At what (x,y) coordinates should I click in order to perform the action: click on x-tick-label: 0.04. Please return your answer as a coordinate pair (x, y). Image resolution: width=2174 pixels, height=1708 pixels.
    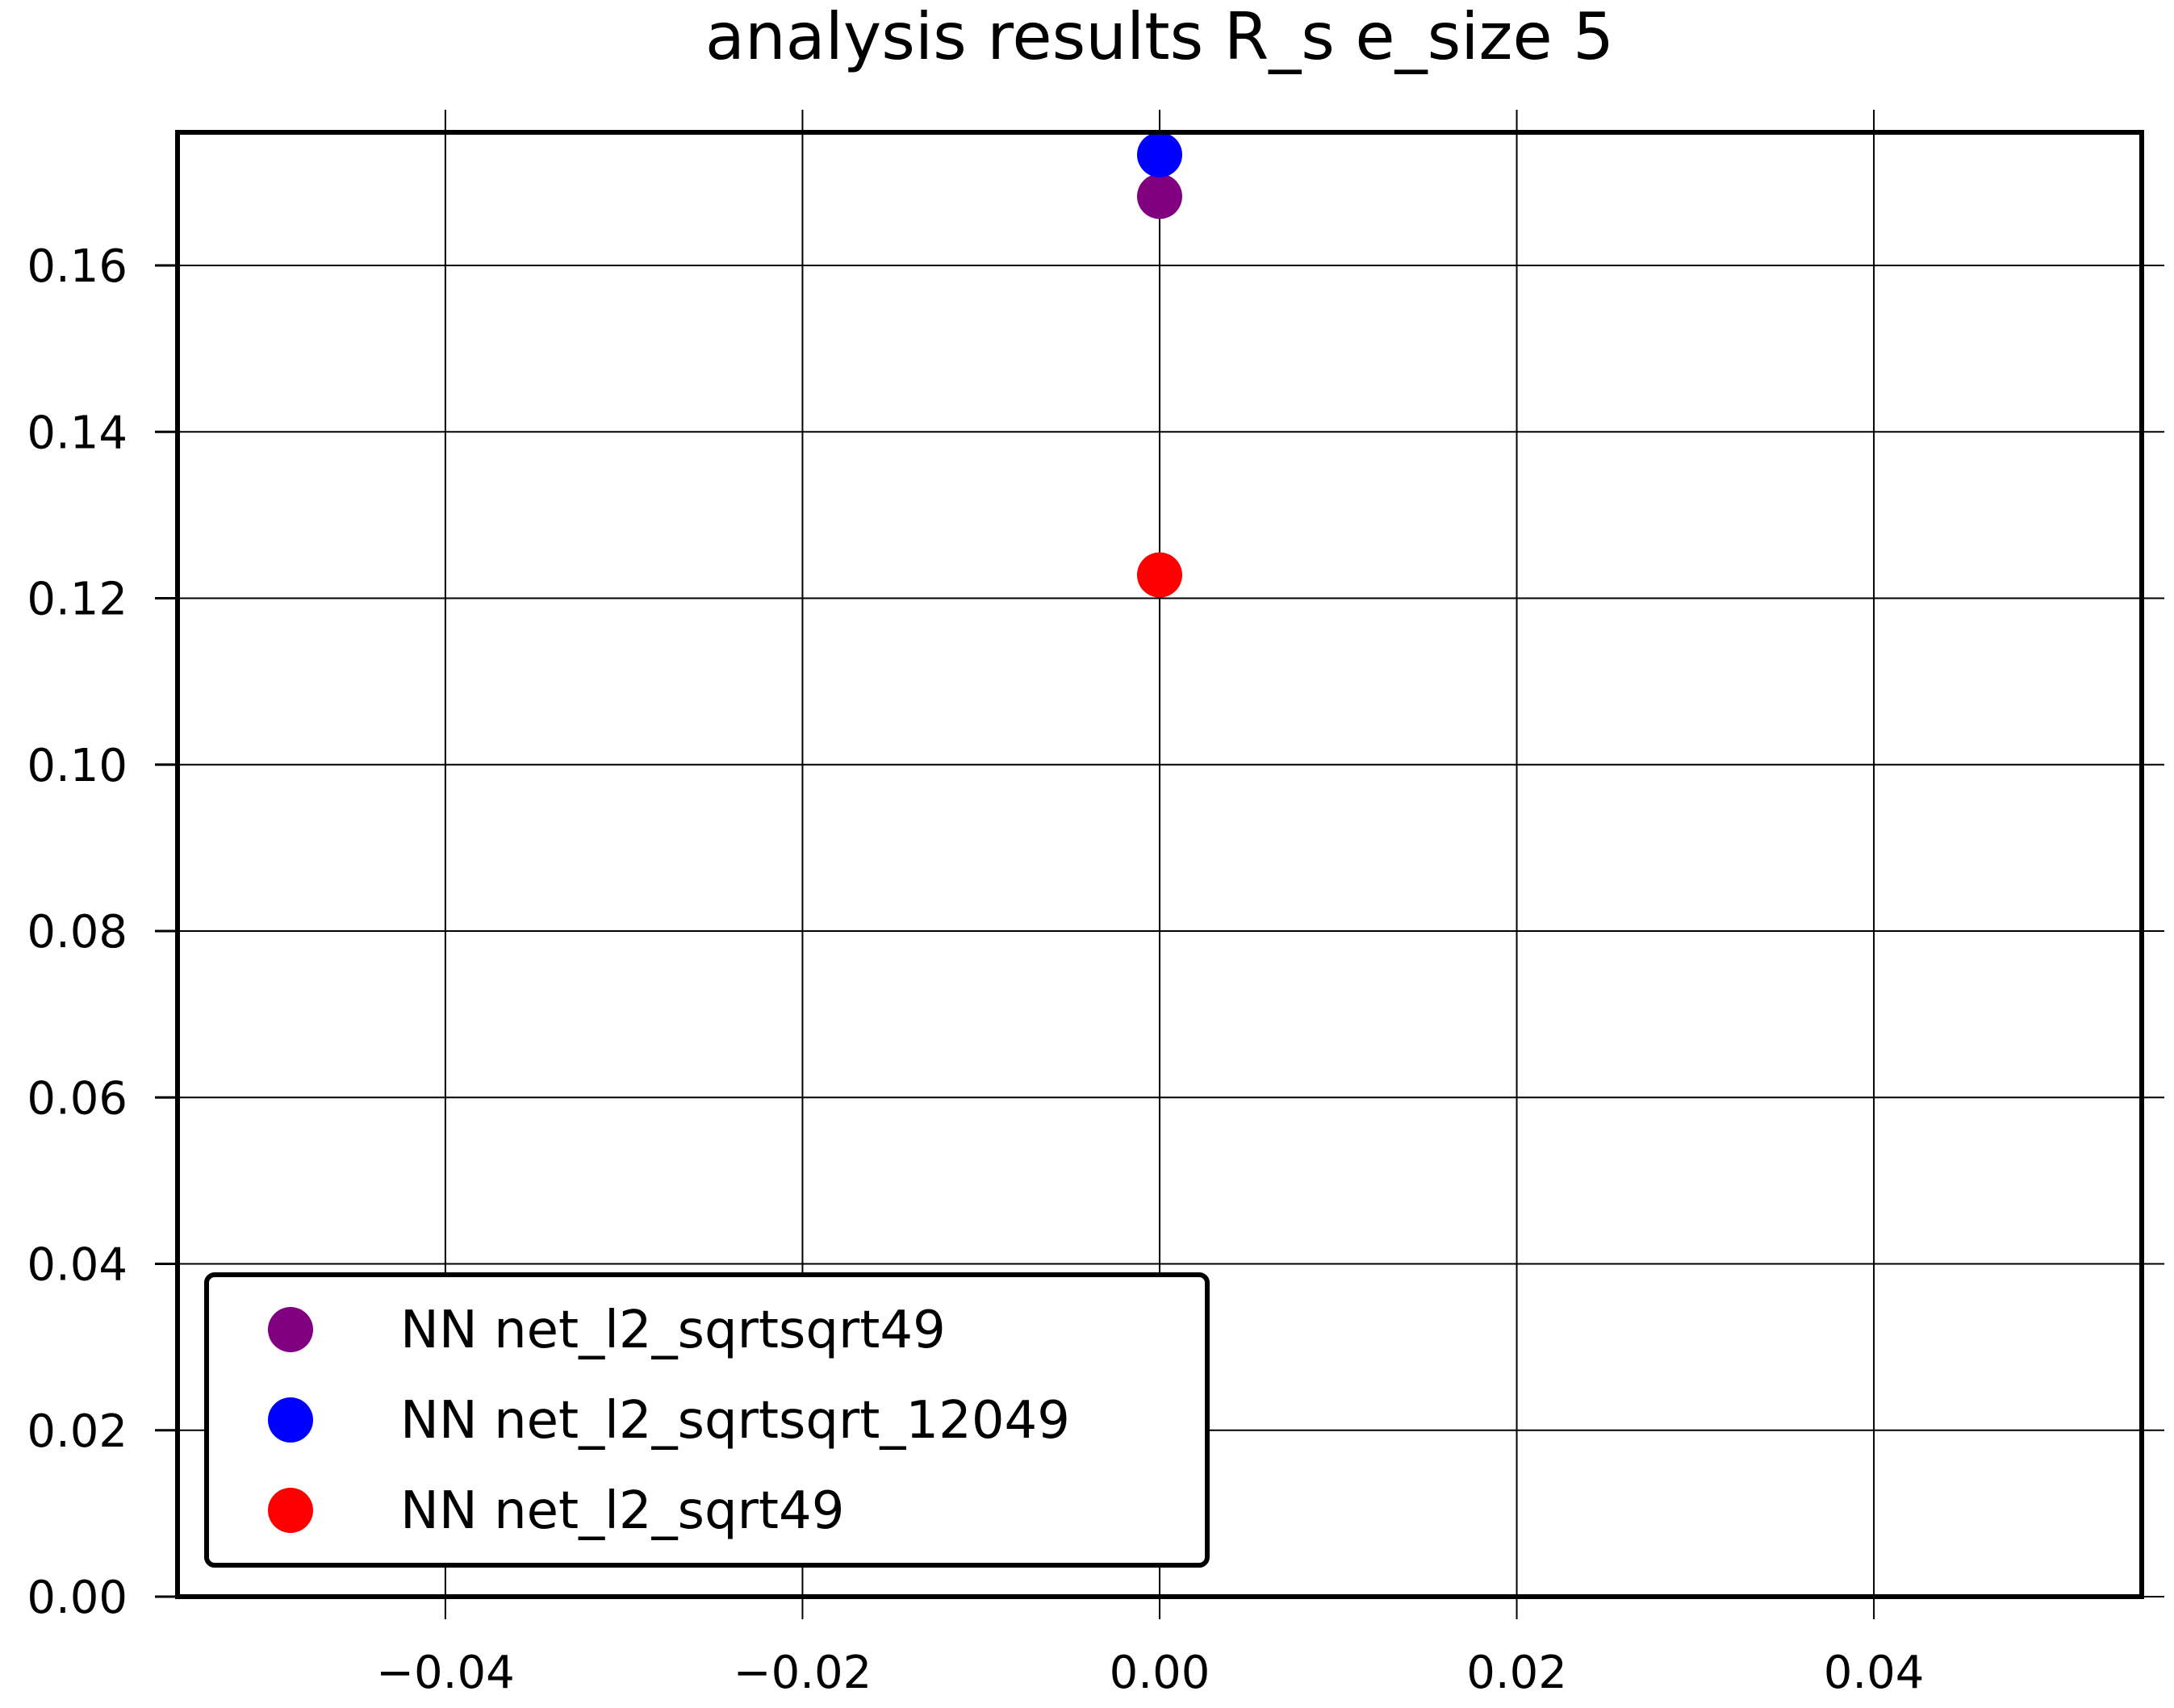
    Looking at the image, I should click on (1875, 1673).